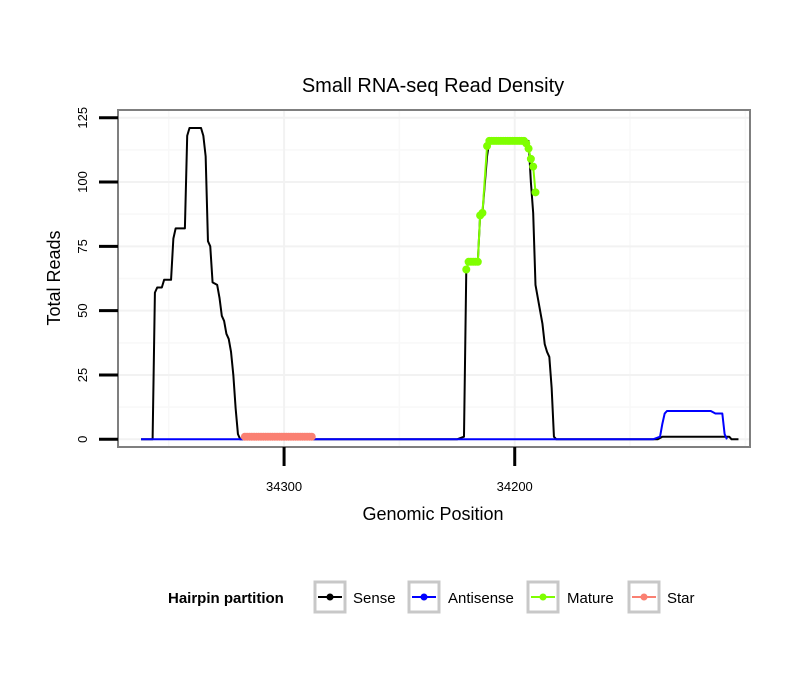 The image size is (810, 690). What do you see at coordinates (424, 597) in the screenshot?
I see `legend-point-antisense` at bounding box center [424, 597].